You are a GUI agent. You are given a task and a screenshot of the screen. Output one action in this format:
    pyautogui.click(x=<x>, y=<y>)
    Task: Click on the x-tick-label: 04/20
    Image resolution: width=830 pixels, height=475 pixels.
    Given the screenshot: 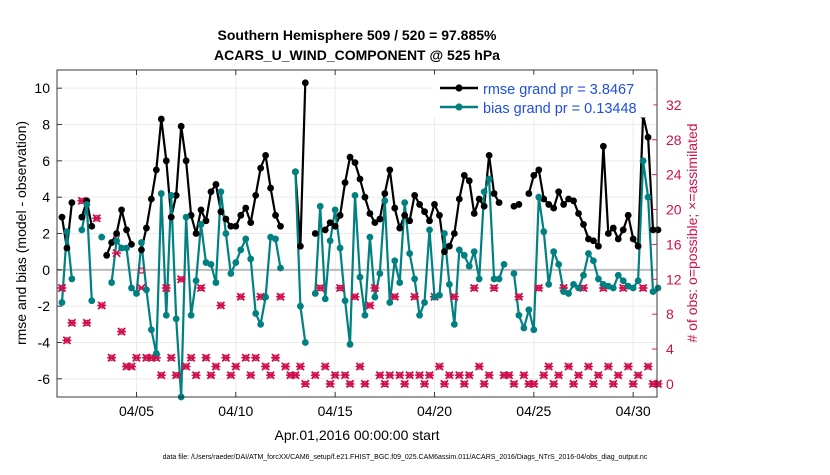 What is the action you would take?
    pyautogui.click(x=434, y=411)
    